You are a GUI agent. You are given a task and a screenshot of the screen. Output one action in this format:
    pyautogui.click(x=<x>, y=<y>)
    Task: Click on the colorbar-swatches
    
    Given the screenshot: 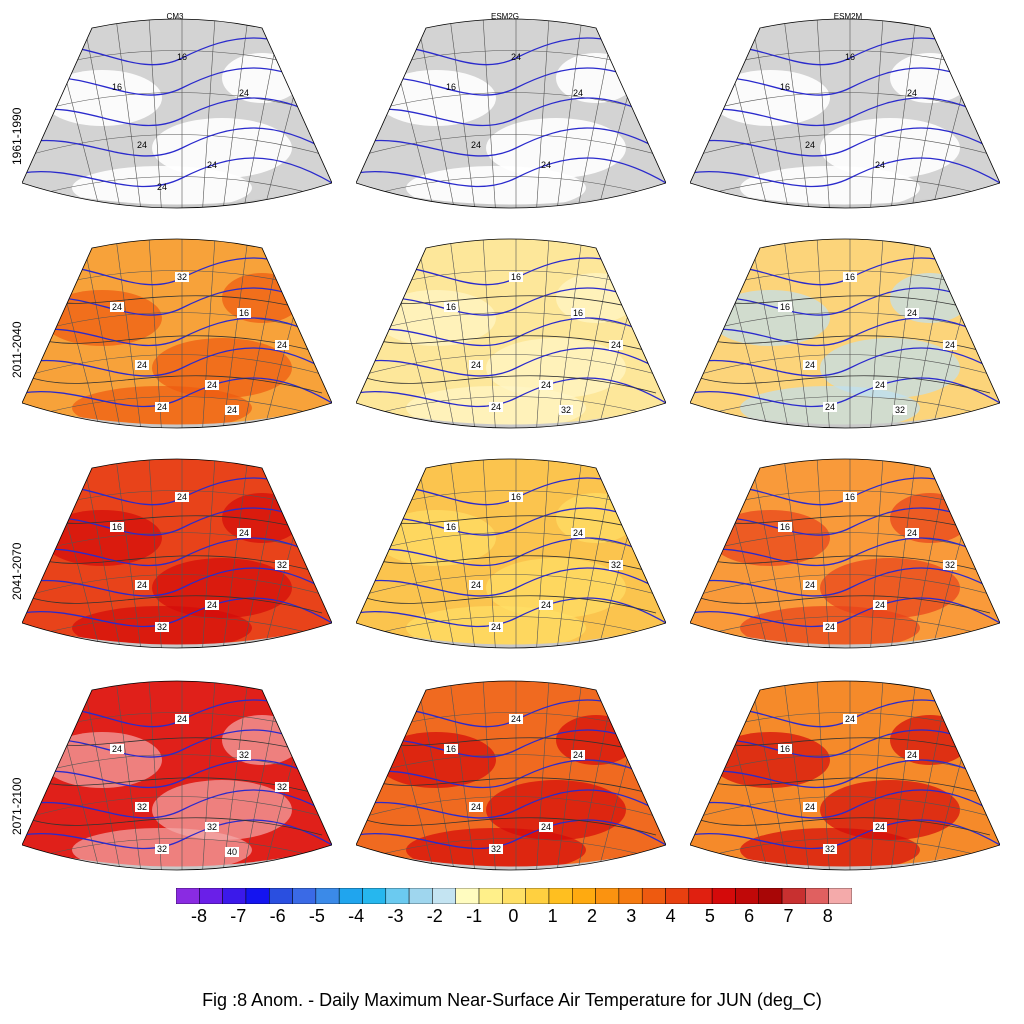 What is the action you would take?
    pyautogui.click(x=514, y=896)
    